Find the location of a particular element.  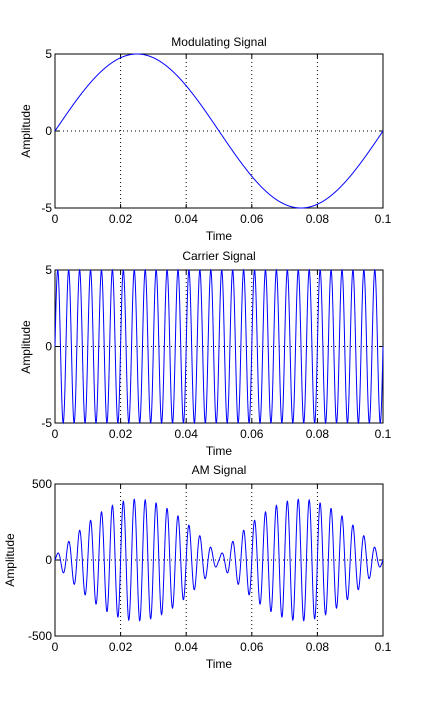

y-tick-label: -500 is located at coordinates (40, 636).